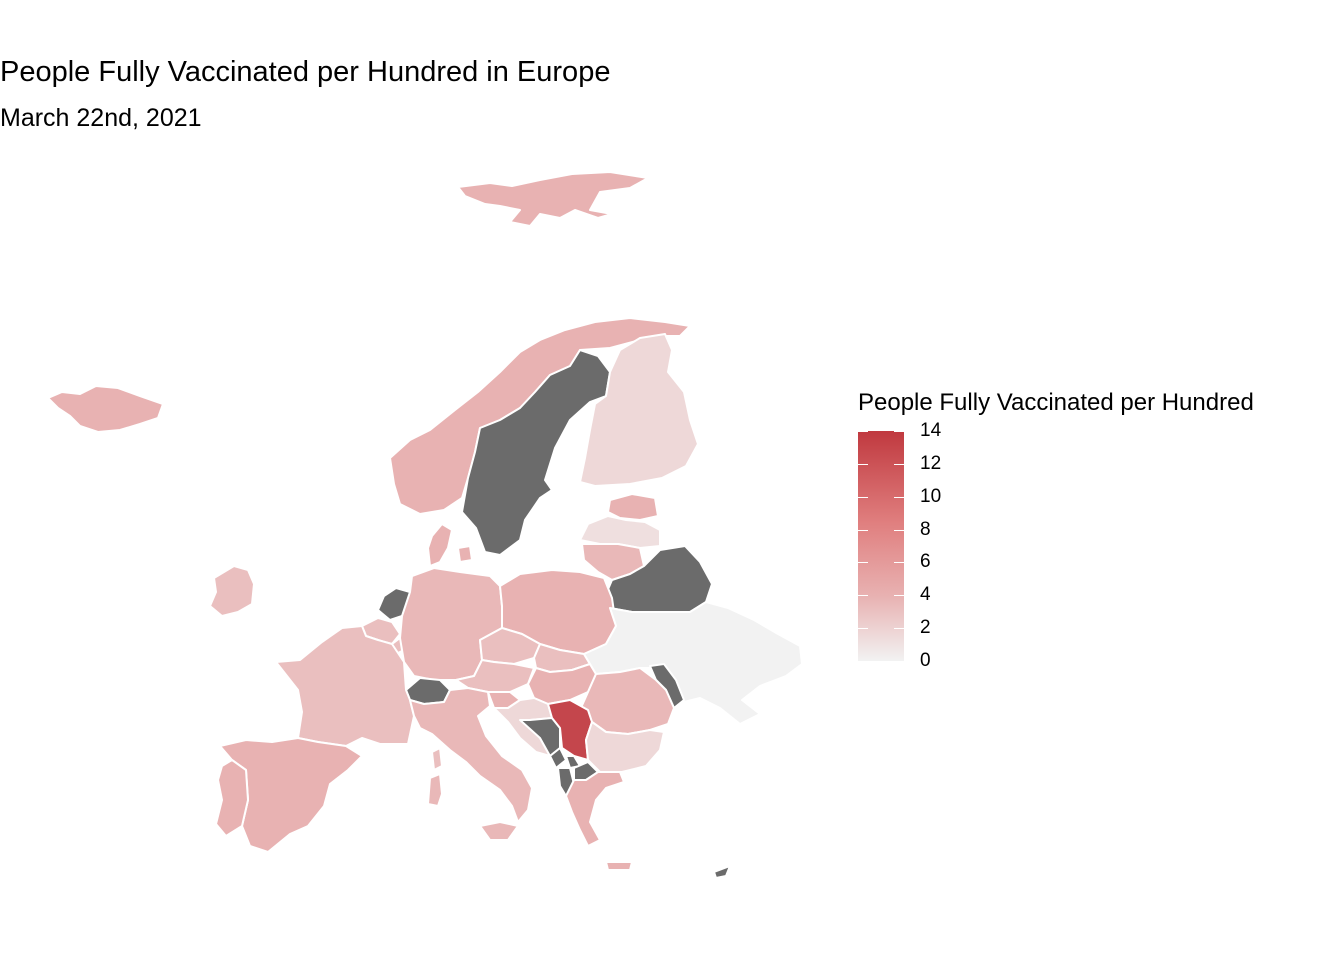 The image size is (1344, 960). Describe the element at coordinates (536, 452) in the screenshot. I see `region-sweden` at that location.